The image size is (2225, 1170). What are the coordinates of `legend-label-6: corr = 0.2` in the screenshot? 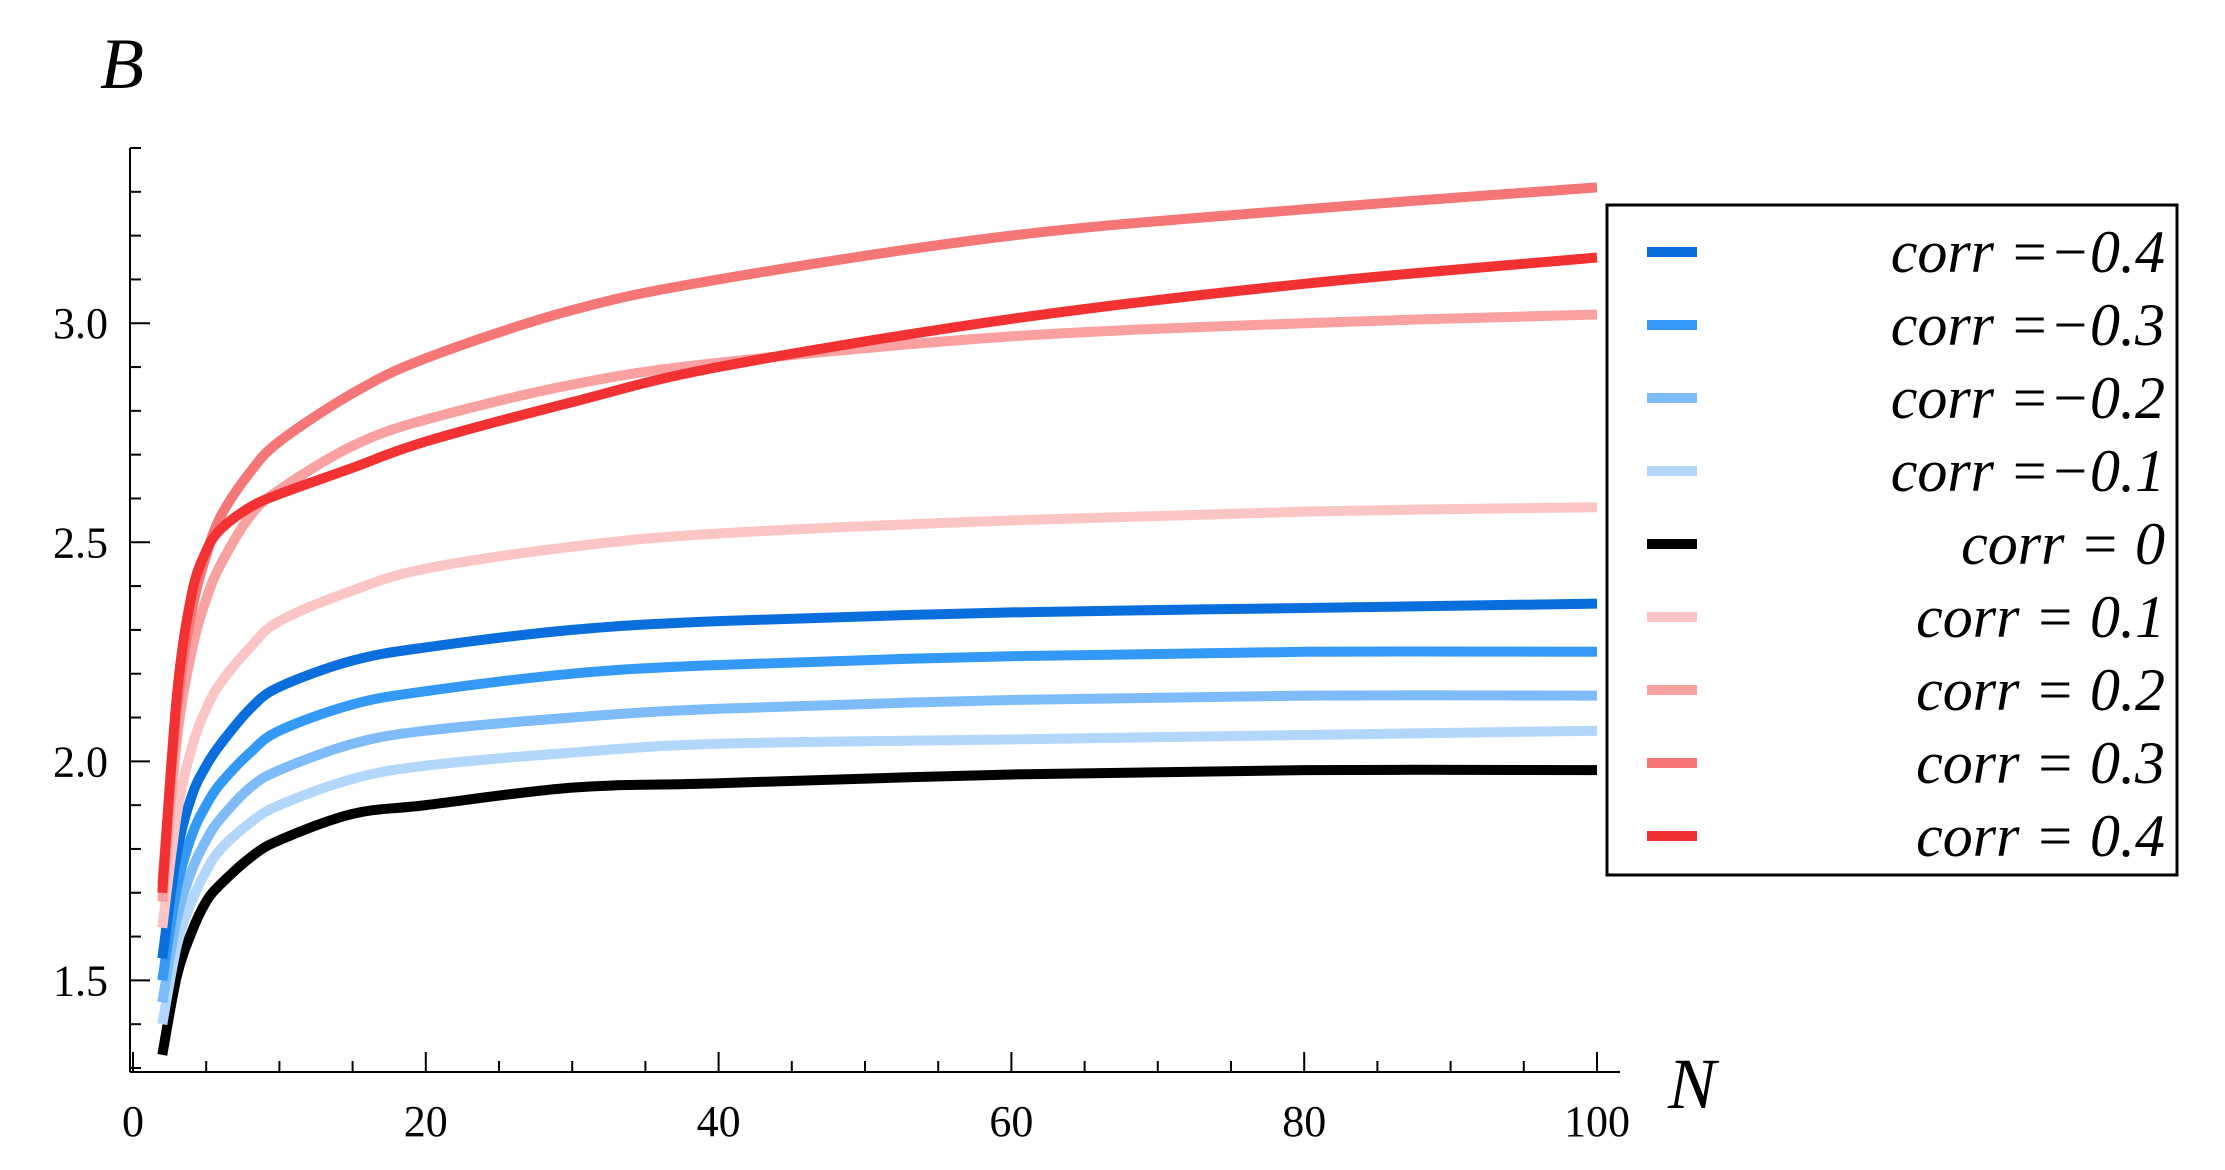 It's located at (2040, 690).